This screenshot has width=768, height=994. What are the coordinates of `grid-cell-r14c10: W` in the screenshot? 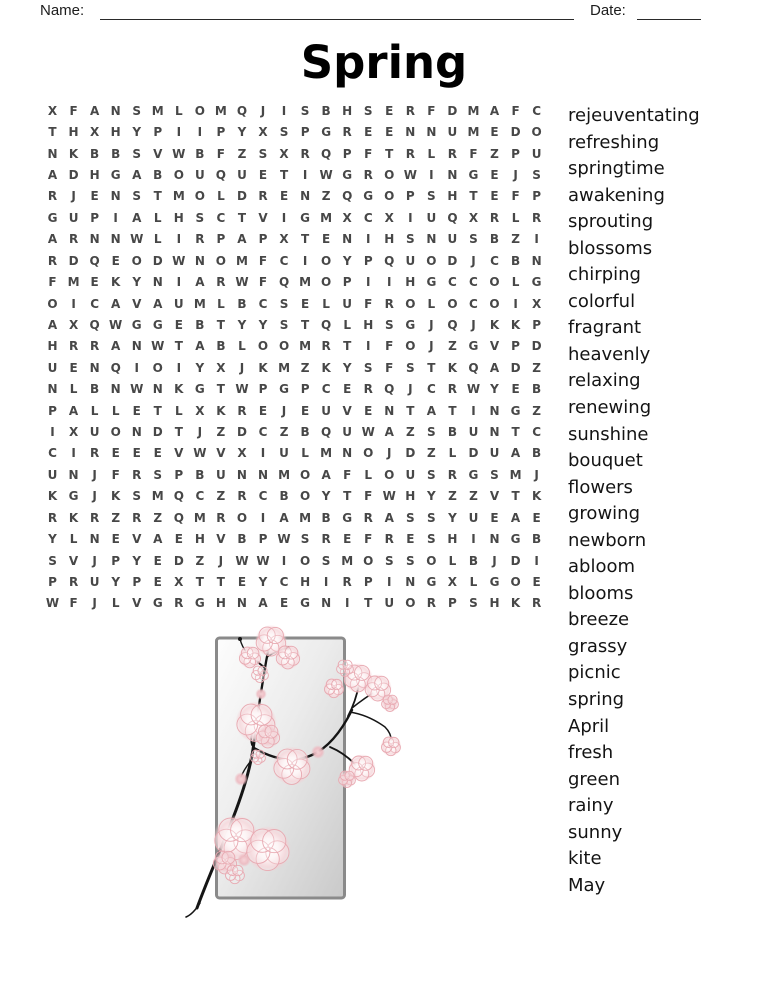 It's located at (242, 389).